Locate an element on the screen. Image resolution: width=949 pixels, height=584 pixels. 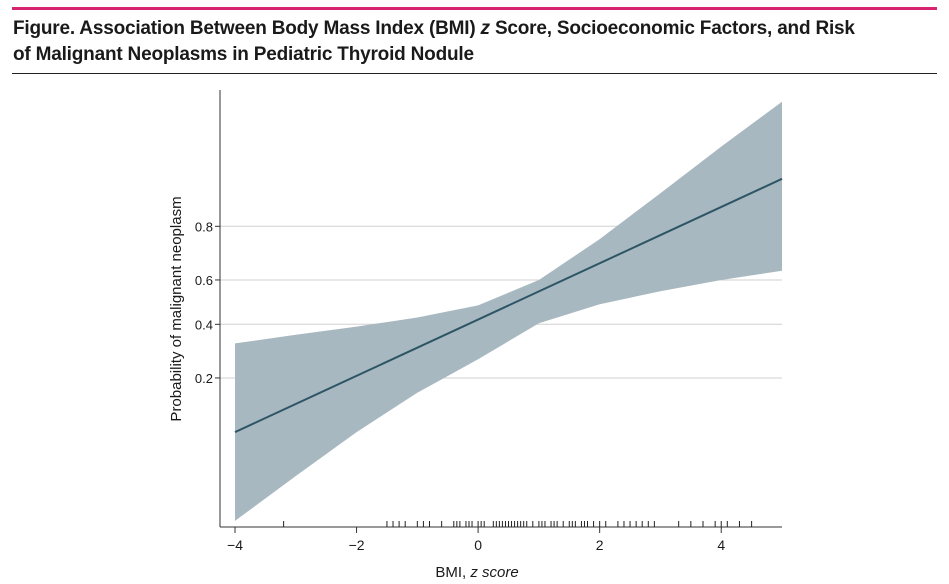
title-suffix: Score, Socioeconomic Factors, and Risk is located at coordinates (672, 28).